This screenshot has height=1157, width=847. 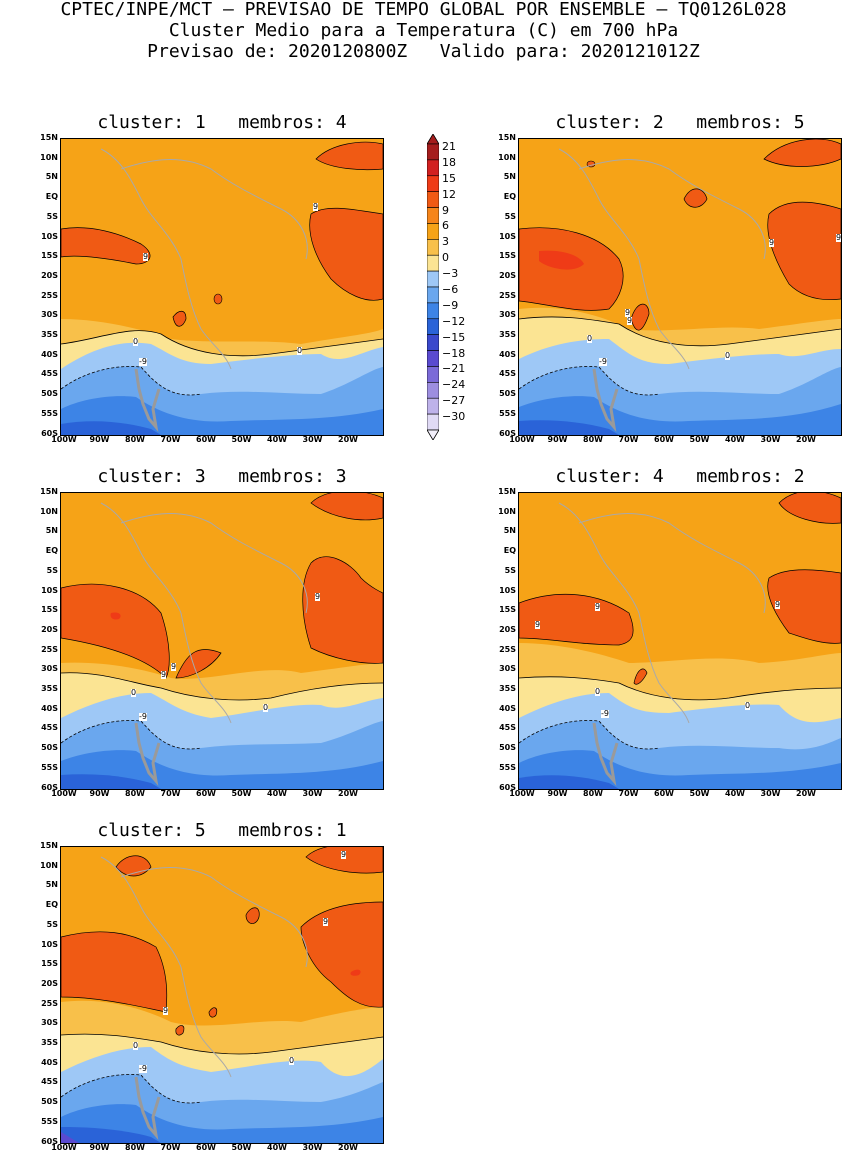 What do you see at coordinates (510, 570) in the screenshot?
I see `panel-4-lat-label: 5S` at bounding box center [510, 570].